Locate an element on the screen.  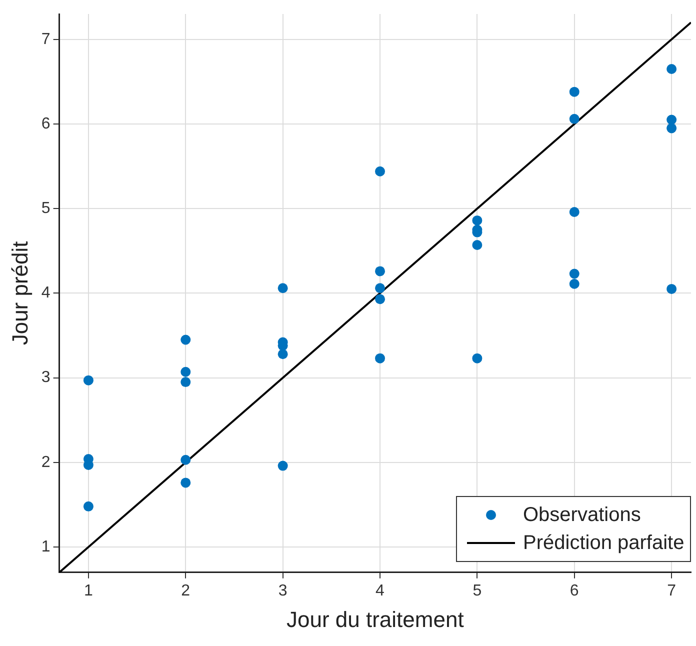
x-tick-label: 2 is located at coordinates (185, 591).